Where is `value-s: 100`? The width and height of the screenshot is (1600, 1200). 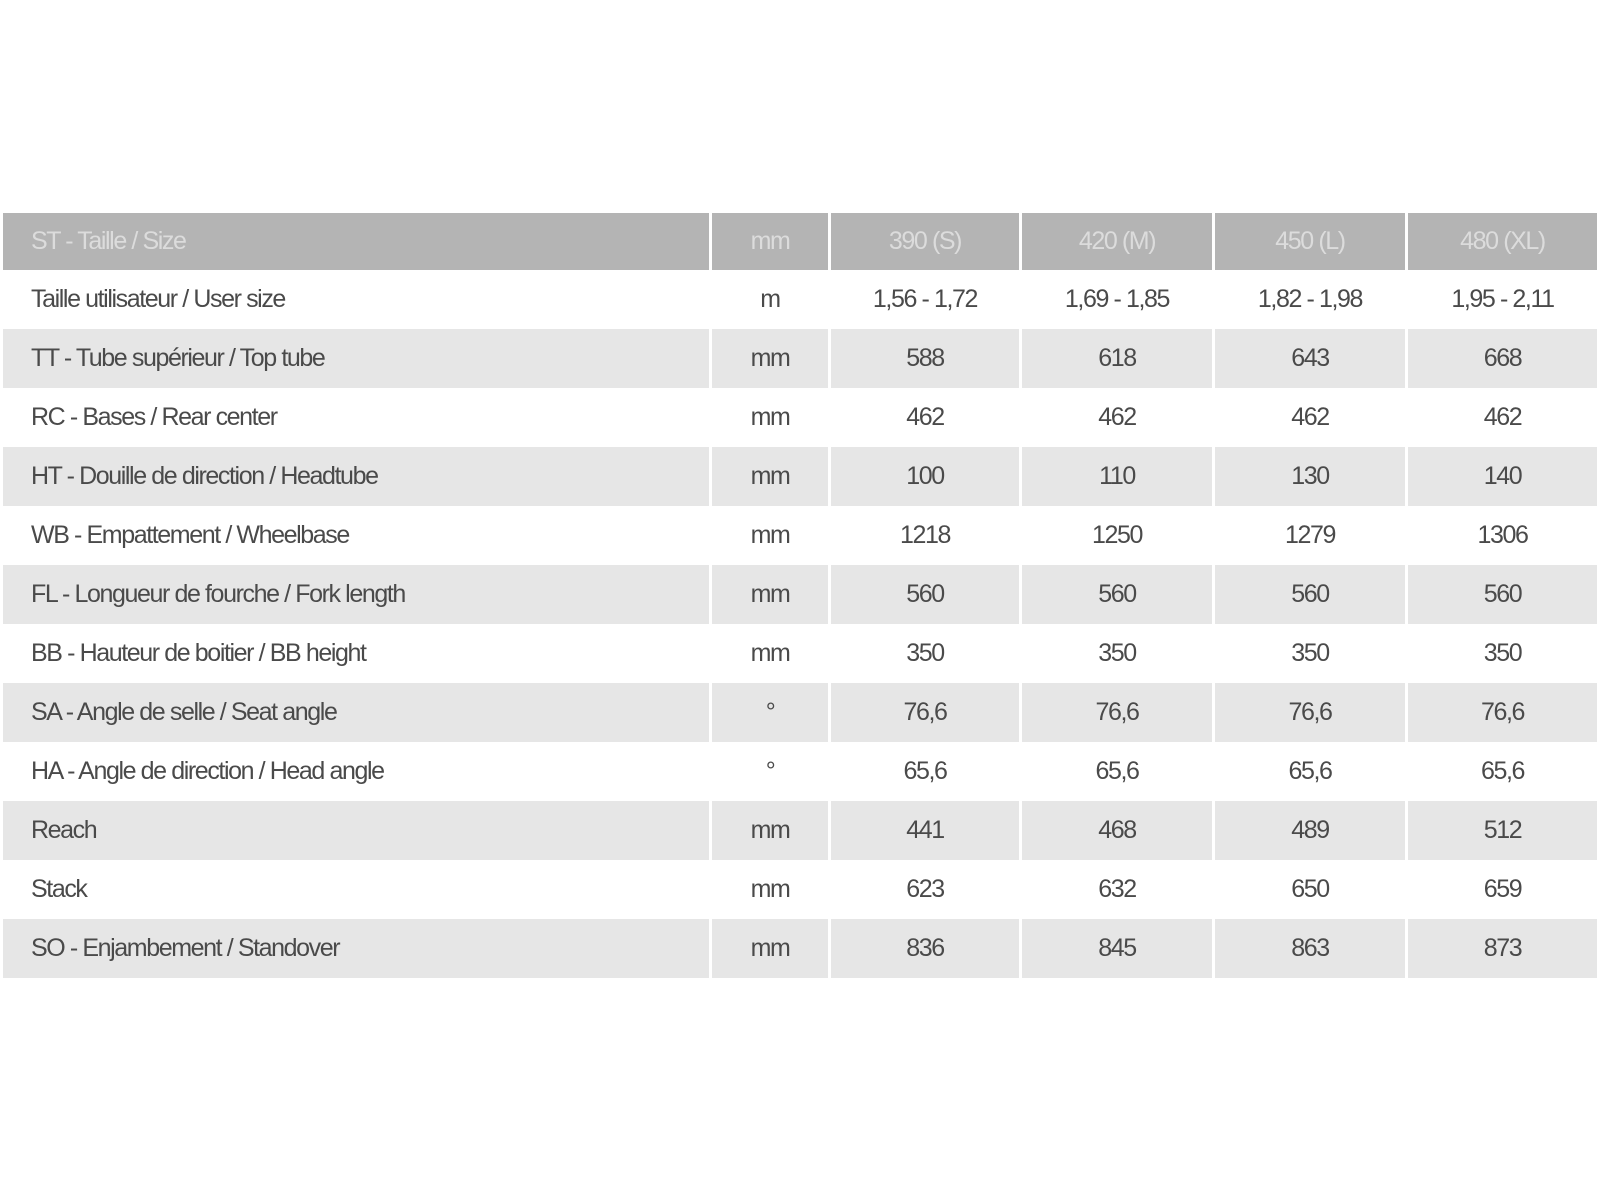 value-s: 100 is located at coordinates (925, 476).